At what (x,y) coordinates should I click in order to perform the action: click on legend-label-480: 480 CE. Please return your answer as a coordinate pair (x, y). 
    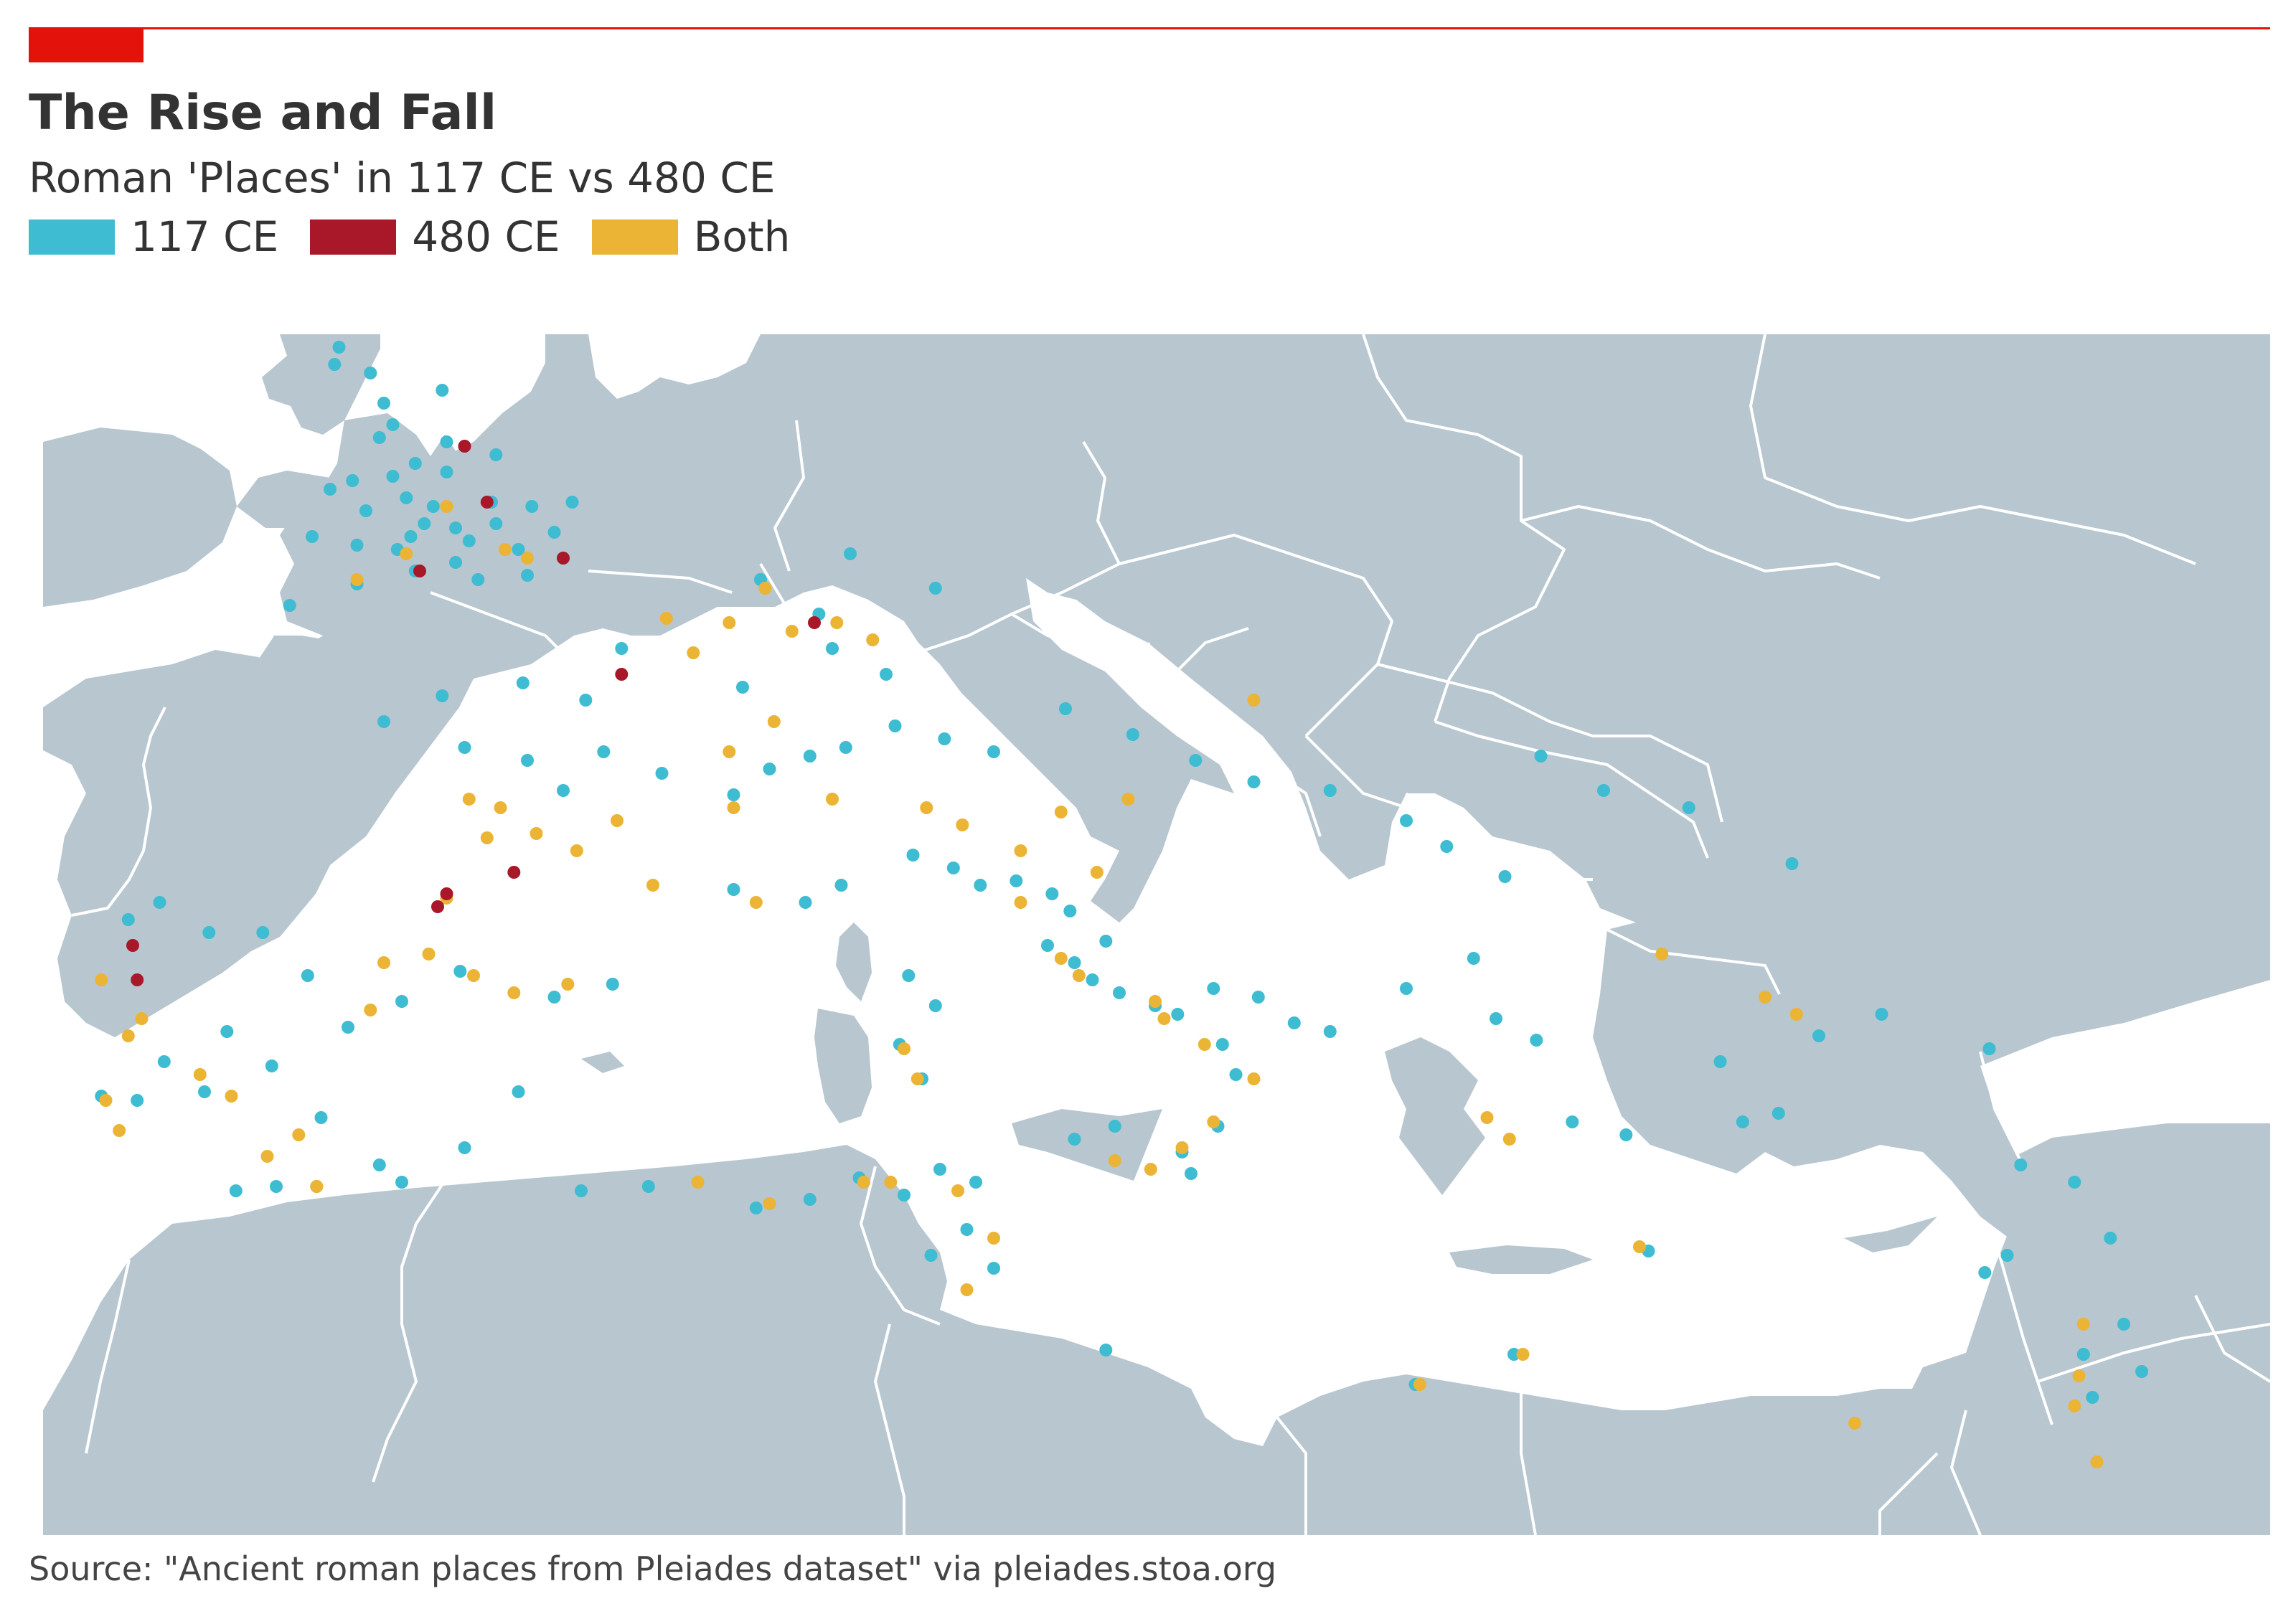
    Looking at the image, I should click on (486, 236).